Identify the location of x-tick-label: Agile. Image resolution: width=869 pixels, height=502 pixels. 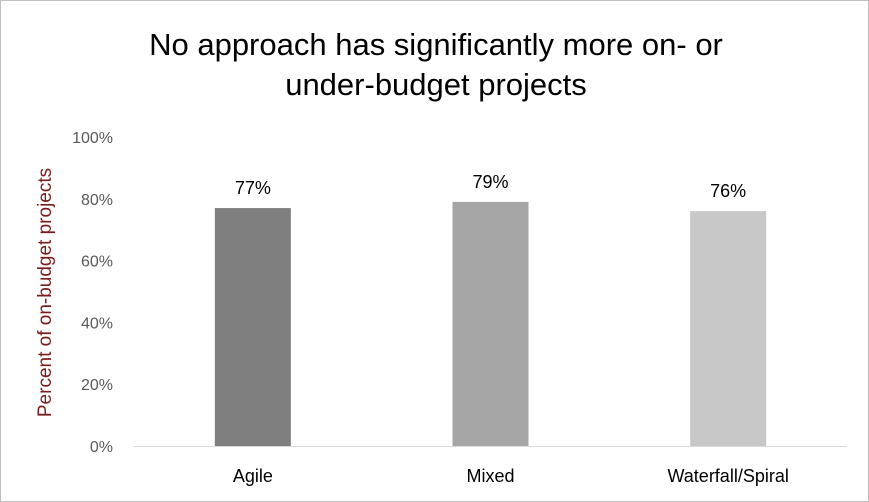
(253, 476).